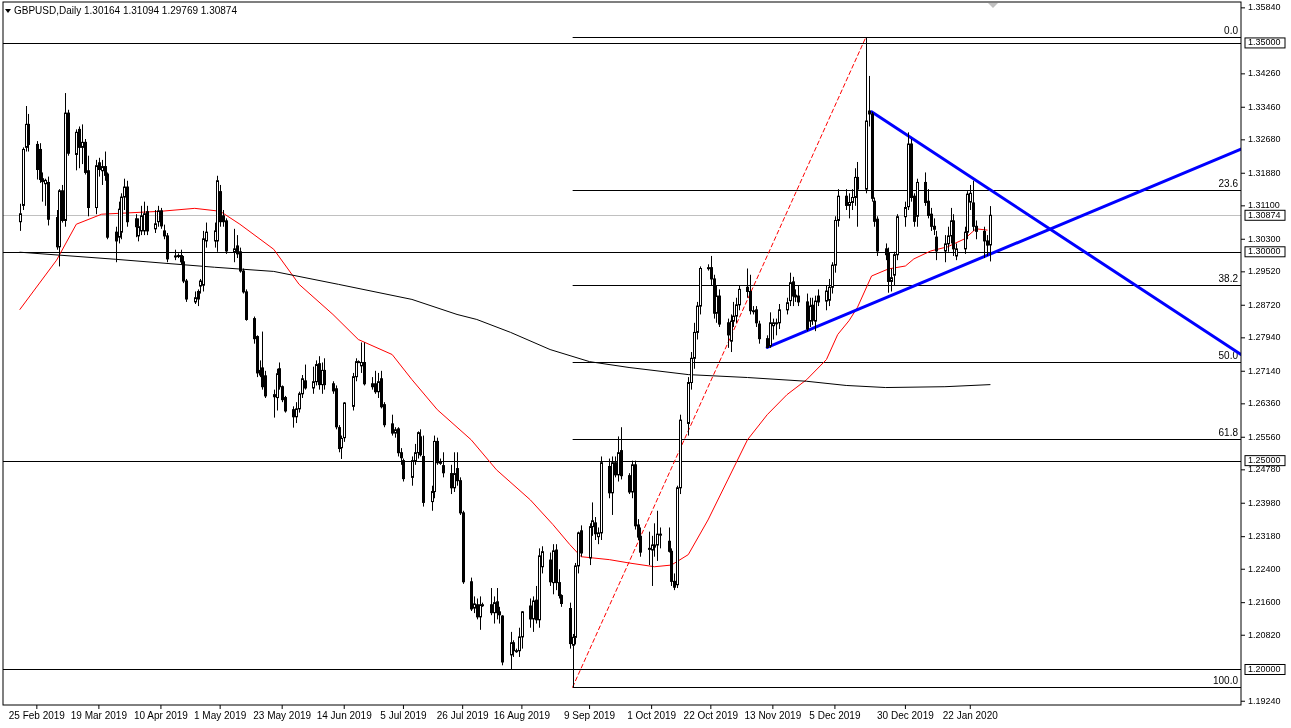  What do you see at coordinates (1264, 403) in the screenshot?
I see `y-tick-label: 1.26360` at bounding box center [1264, 403].